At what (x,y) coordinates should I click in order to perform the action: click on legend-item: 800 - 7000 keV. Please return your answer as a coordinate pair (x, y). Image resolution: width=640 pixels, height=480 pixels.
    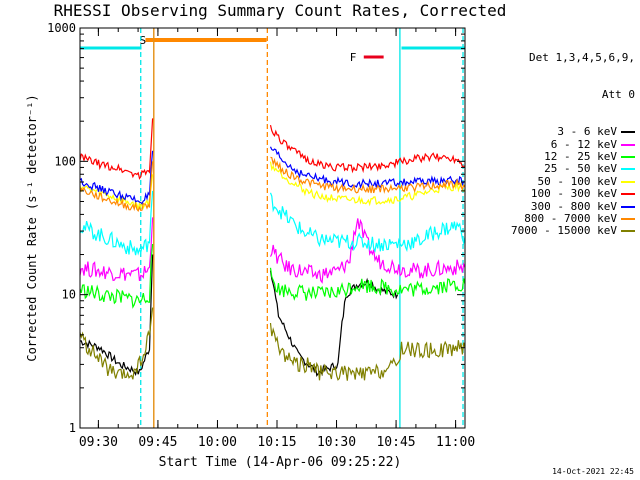
    Looking at the image, I should click on (573, 218).